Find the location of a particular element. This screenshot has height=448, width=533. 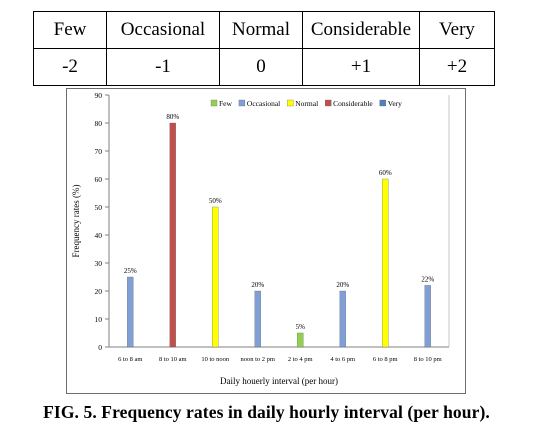

legend-label: Considerable is located at coordinates (353, 103).